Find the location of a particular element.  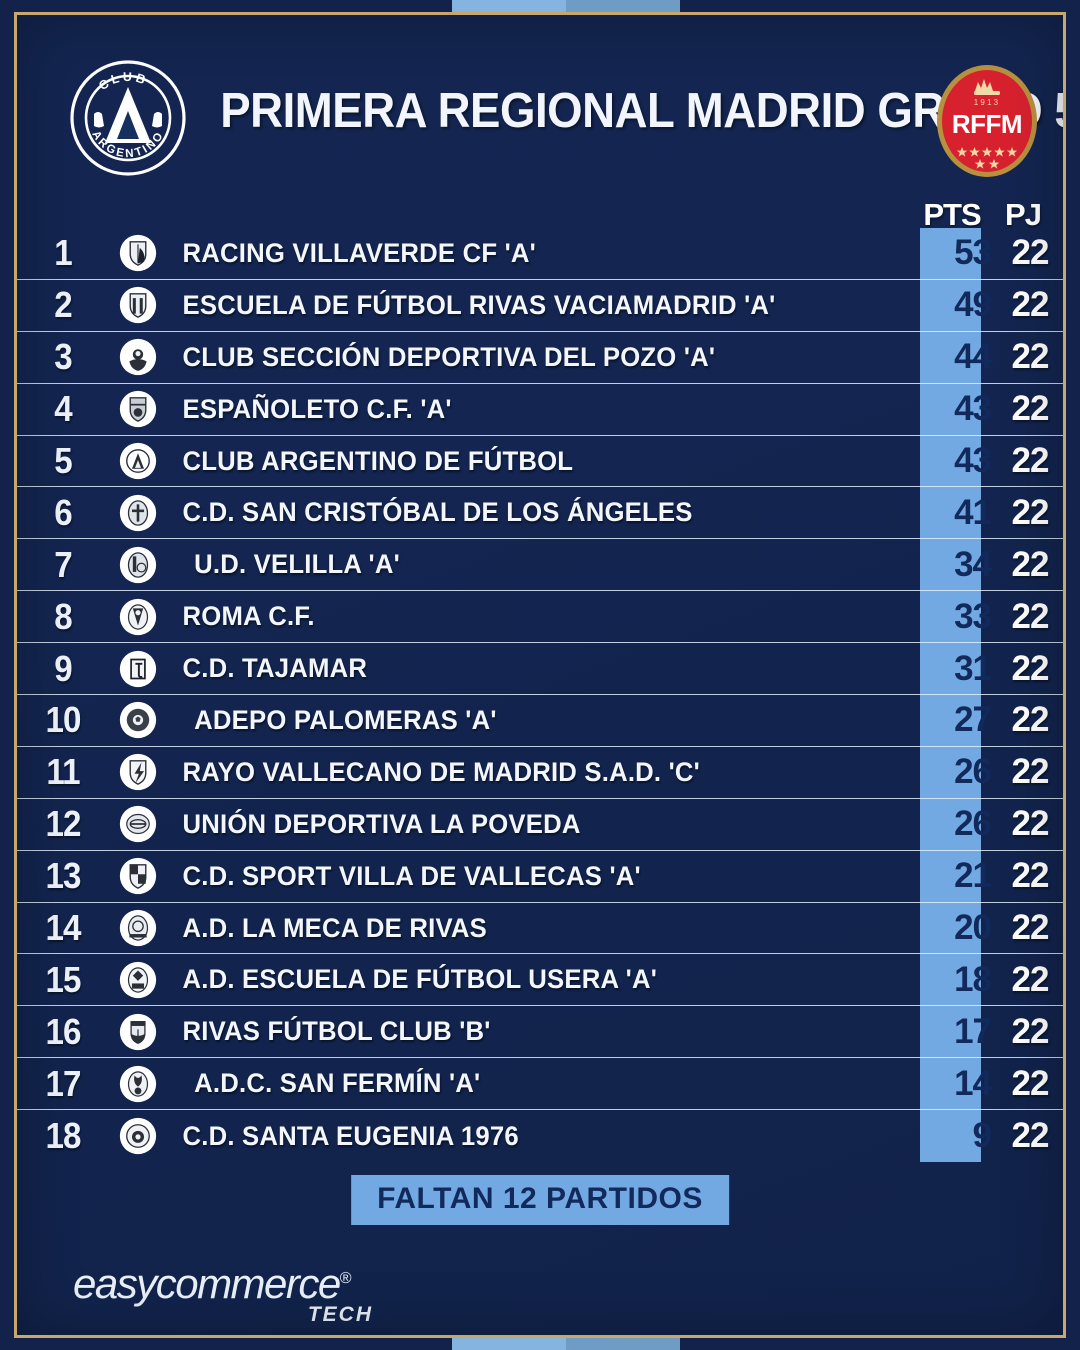

club-argentino-logo-icon: CLUB ARGENTINO is located at coordinates (128, 118).